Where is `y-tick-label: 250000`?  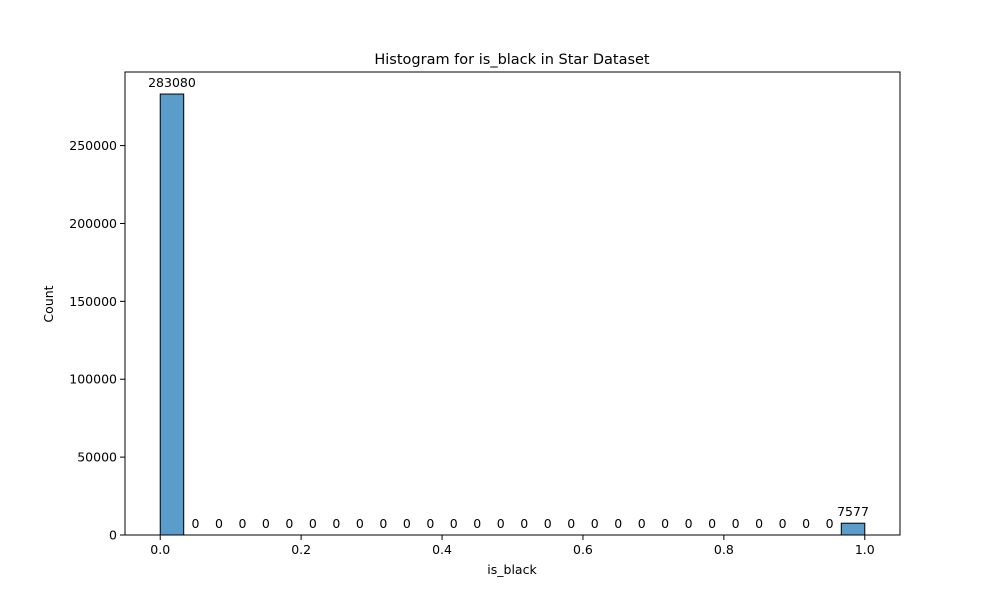 y-tick-label: 250000 is located at coordinates (93, 145).